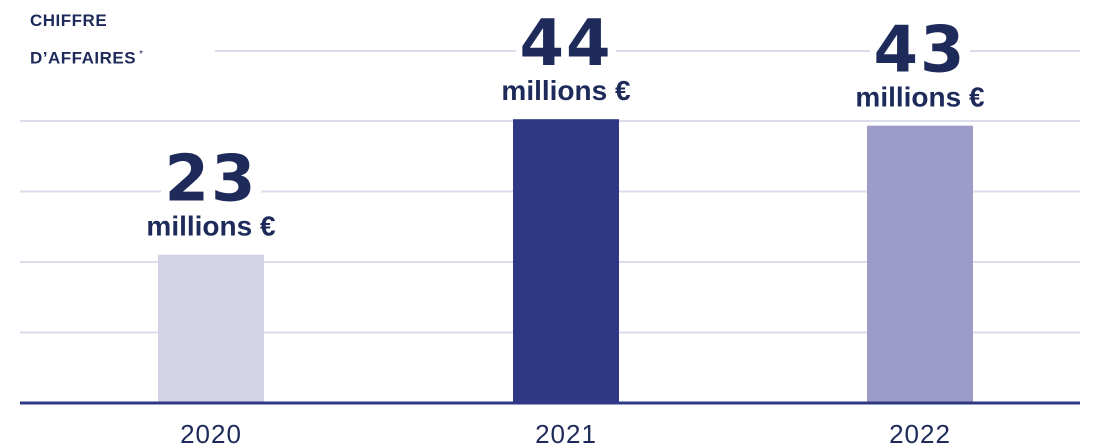 Image resolution: width=1096 pixels, height=447 pixels. I want to click on y-axis-label-line-2-text: D’AFFAIRES, so click(83, 58).